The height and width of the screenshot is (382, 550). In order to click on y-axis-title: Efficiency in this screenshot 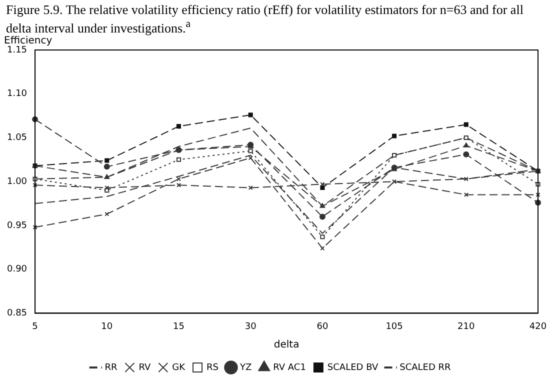, I will do `click(28, 41)`.